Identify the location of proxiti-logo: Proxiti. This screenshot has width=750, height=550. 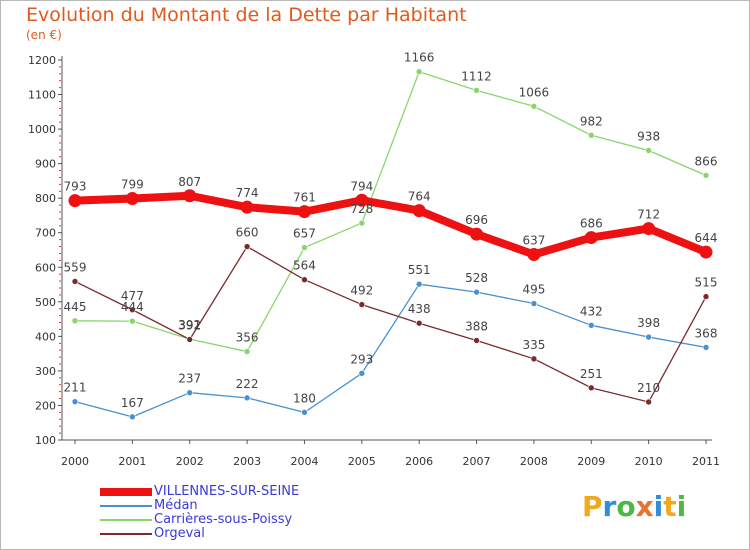
(634, 506).